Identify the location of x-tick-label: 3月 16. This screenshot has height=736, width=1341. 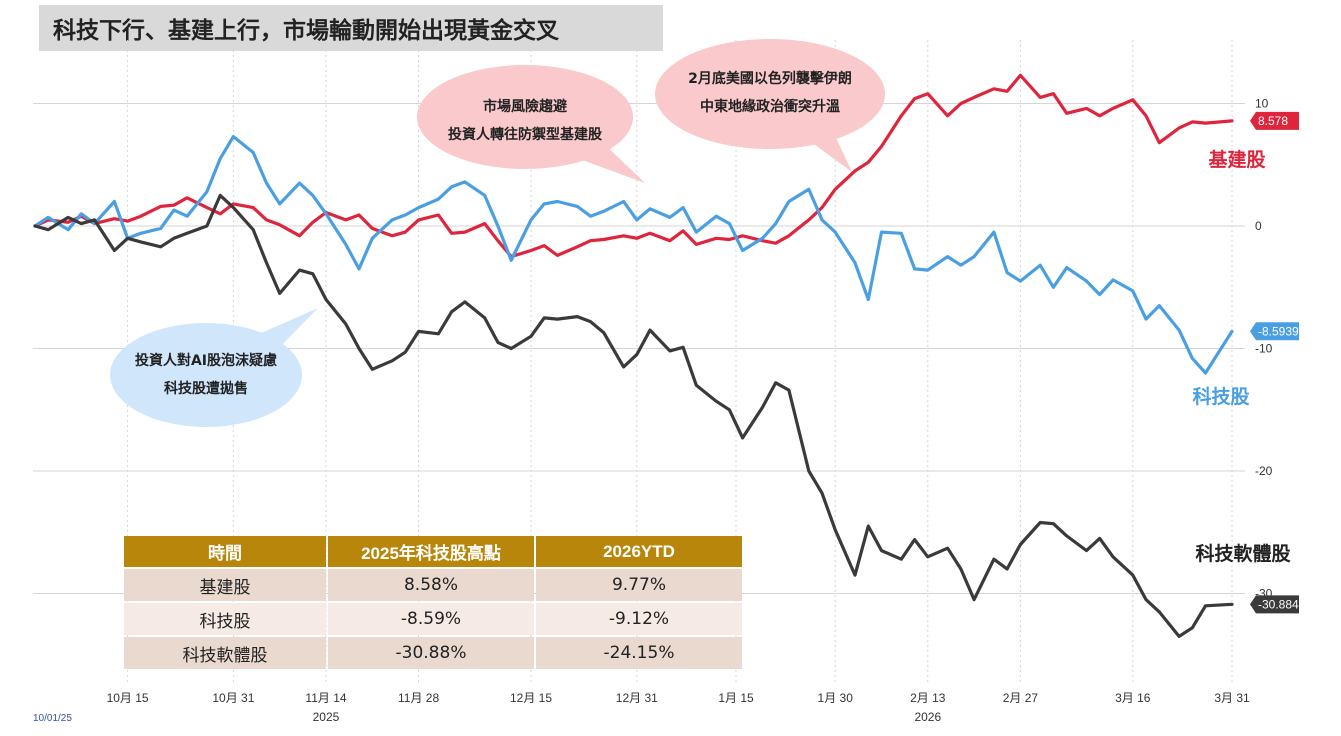
(1133, 698).